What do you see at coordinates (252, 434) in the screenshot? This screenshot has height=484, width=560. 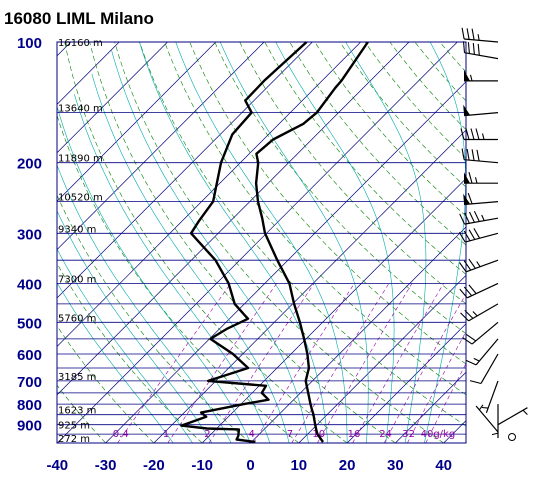 I see `mixing-ratio-label: 4` at bounding box center [252, 434].